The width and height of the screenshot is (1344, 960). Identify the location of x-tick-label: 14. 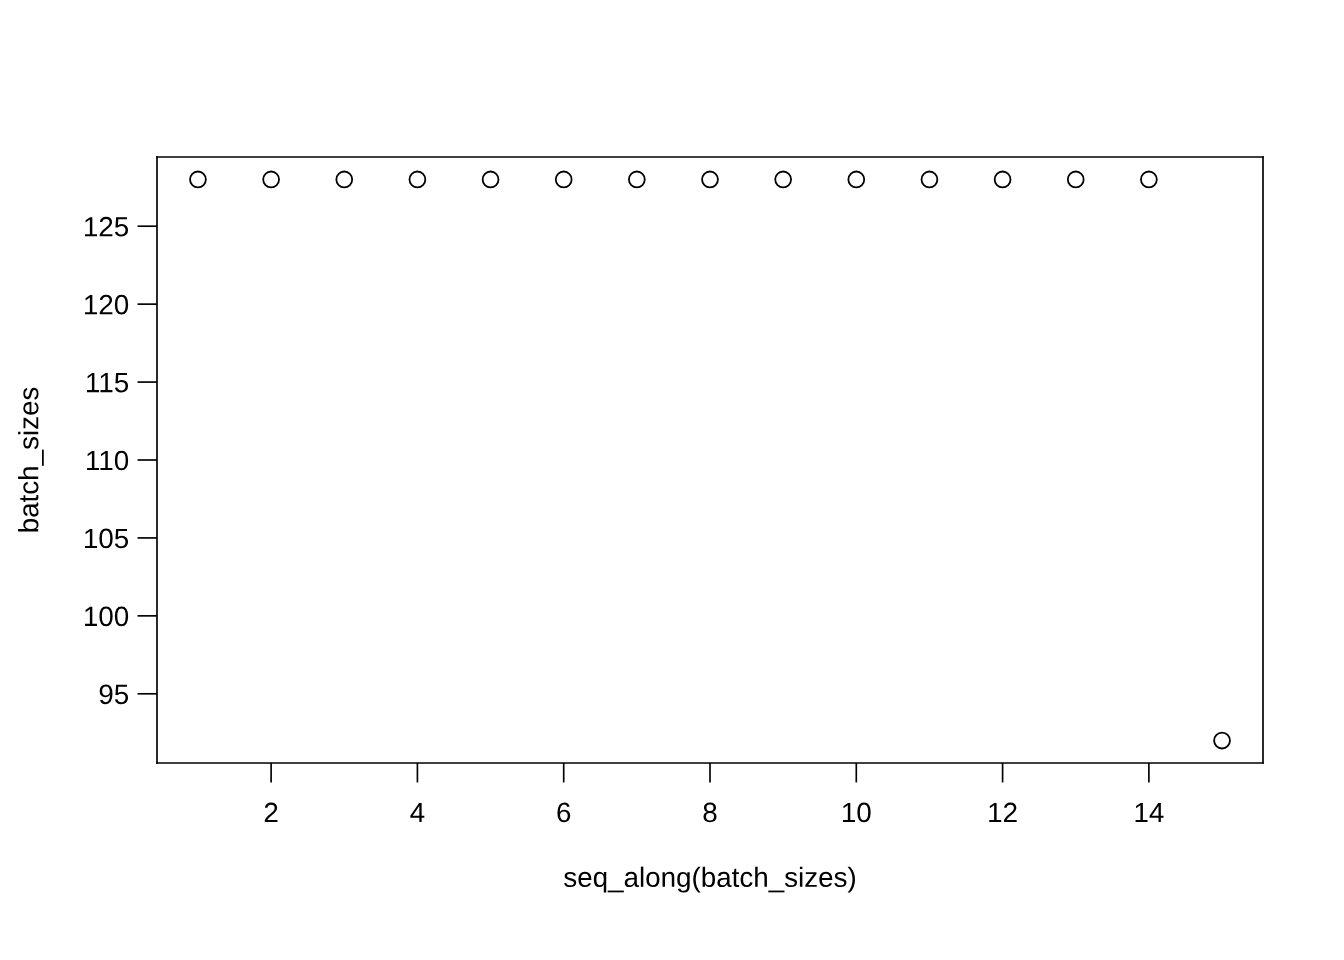
(1149, 812).